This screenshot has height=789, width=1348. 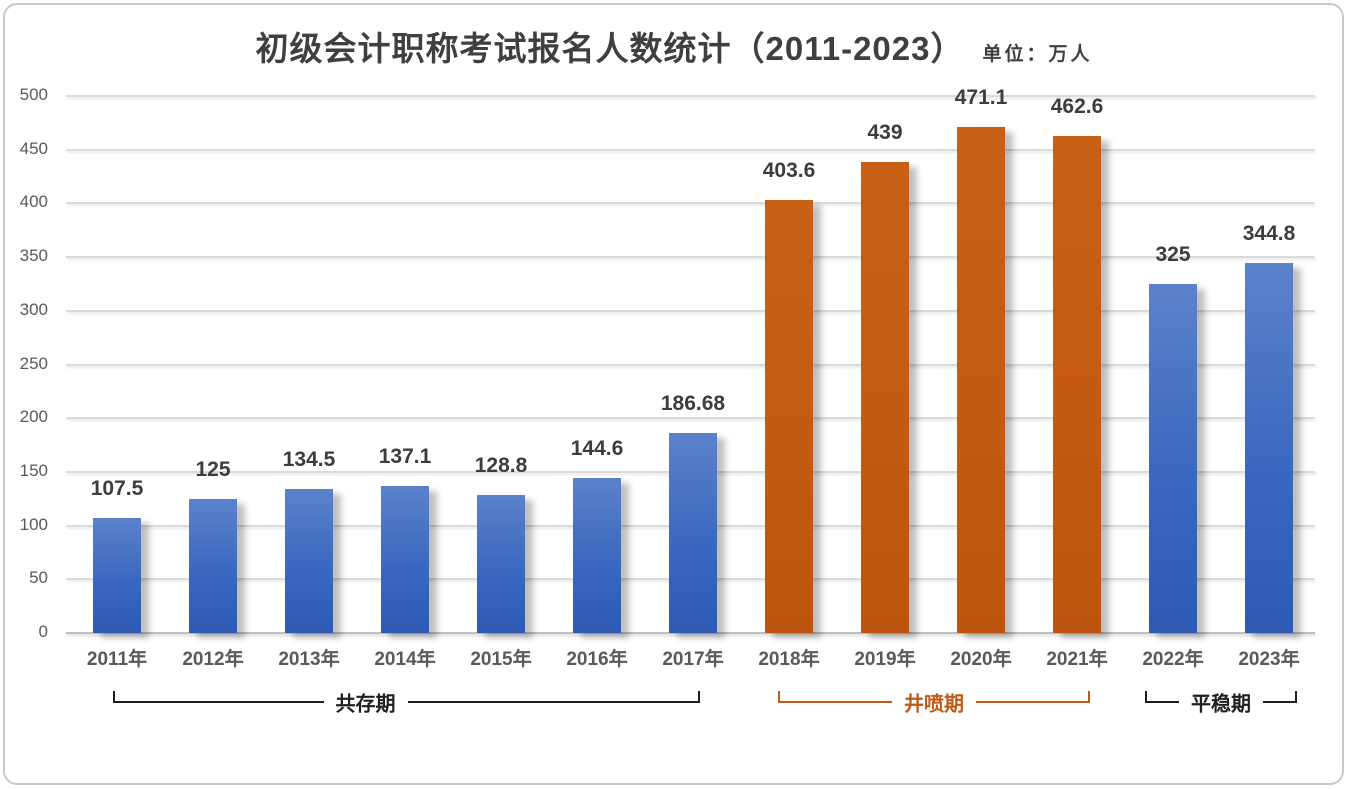 I want to click on bar-2012年, so click(x=213, y=565).